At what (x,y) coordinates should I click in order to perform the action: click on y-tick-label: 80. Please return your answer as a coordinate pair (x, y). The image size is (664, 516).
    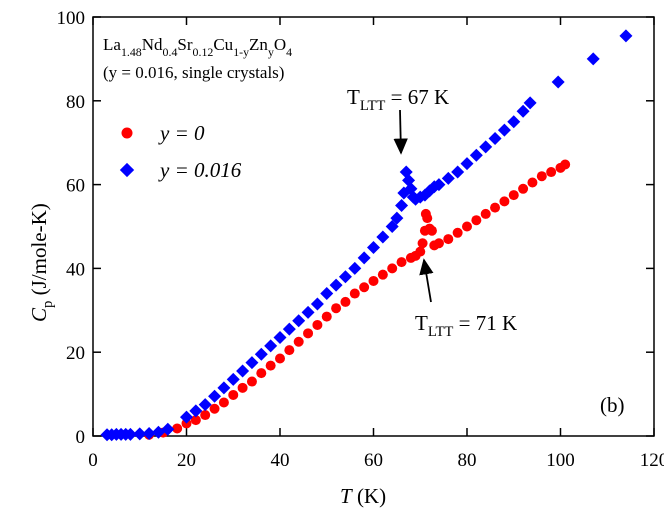
    Looking at the image, I should click on (75, 102).